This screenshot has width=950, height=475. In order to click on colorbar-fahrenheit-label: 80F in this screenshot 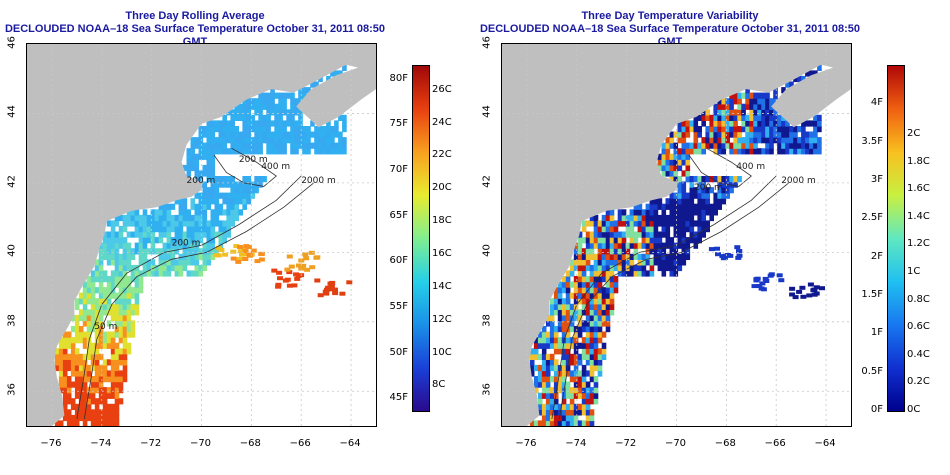, I will do `click(398, 78)`.